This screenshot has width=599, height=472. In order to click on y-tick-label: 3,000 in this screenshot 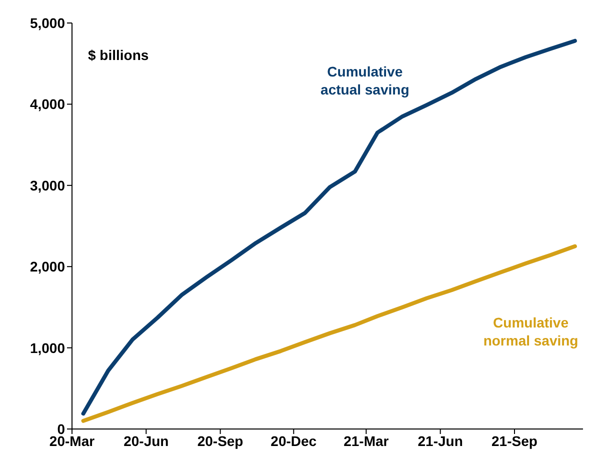, I will do `click(48, 185)`.